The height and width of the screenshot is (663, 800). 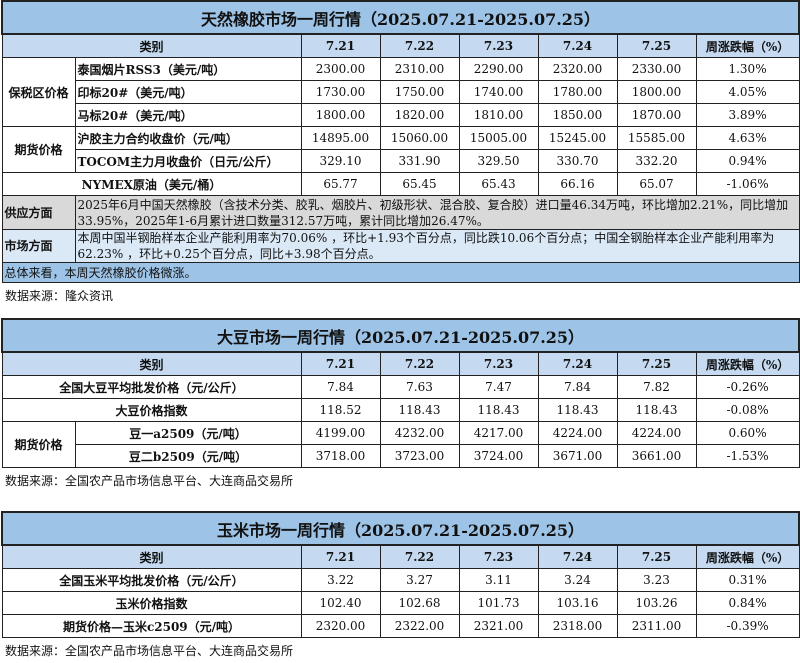 I want to click on value-cell: 3723.00, so click(x=419, y=456).